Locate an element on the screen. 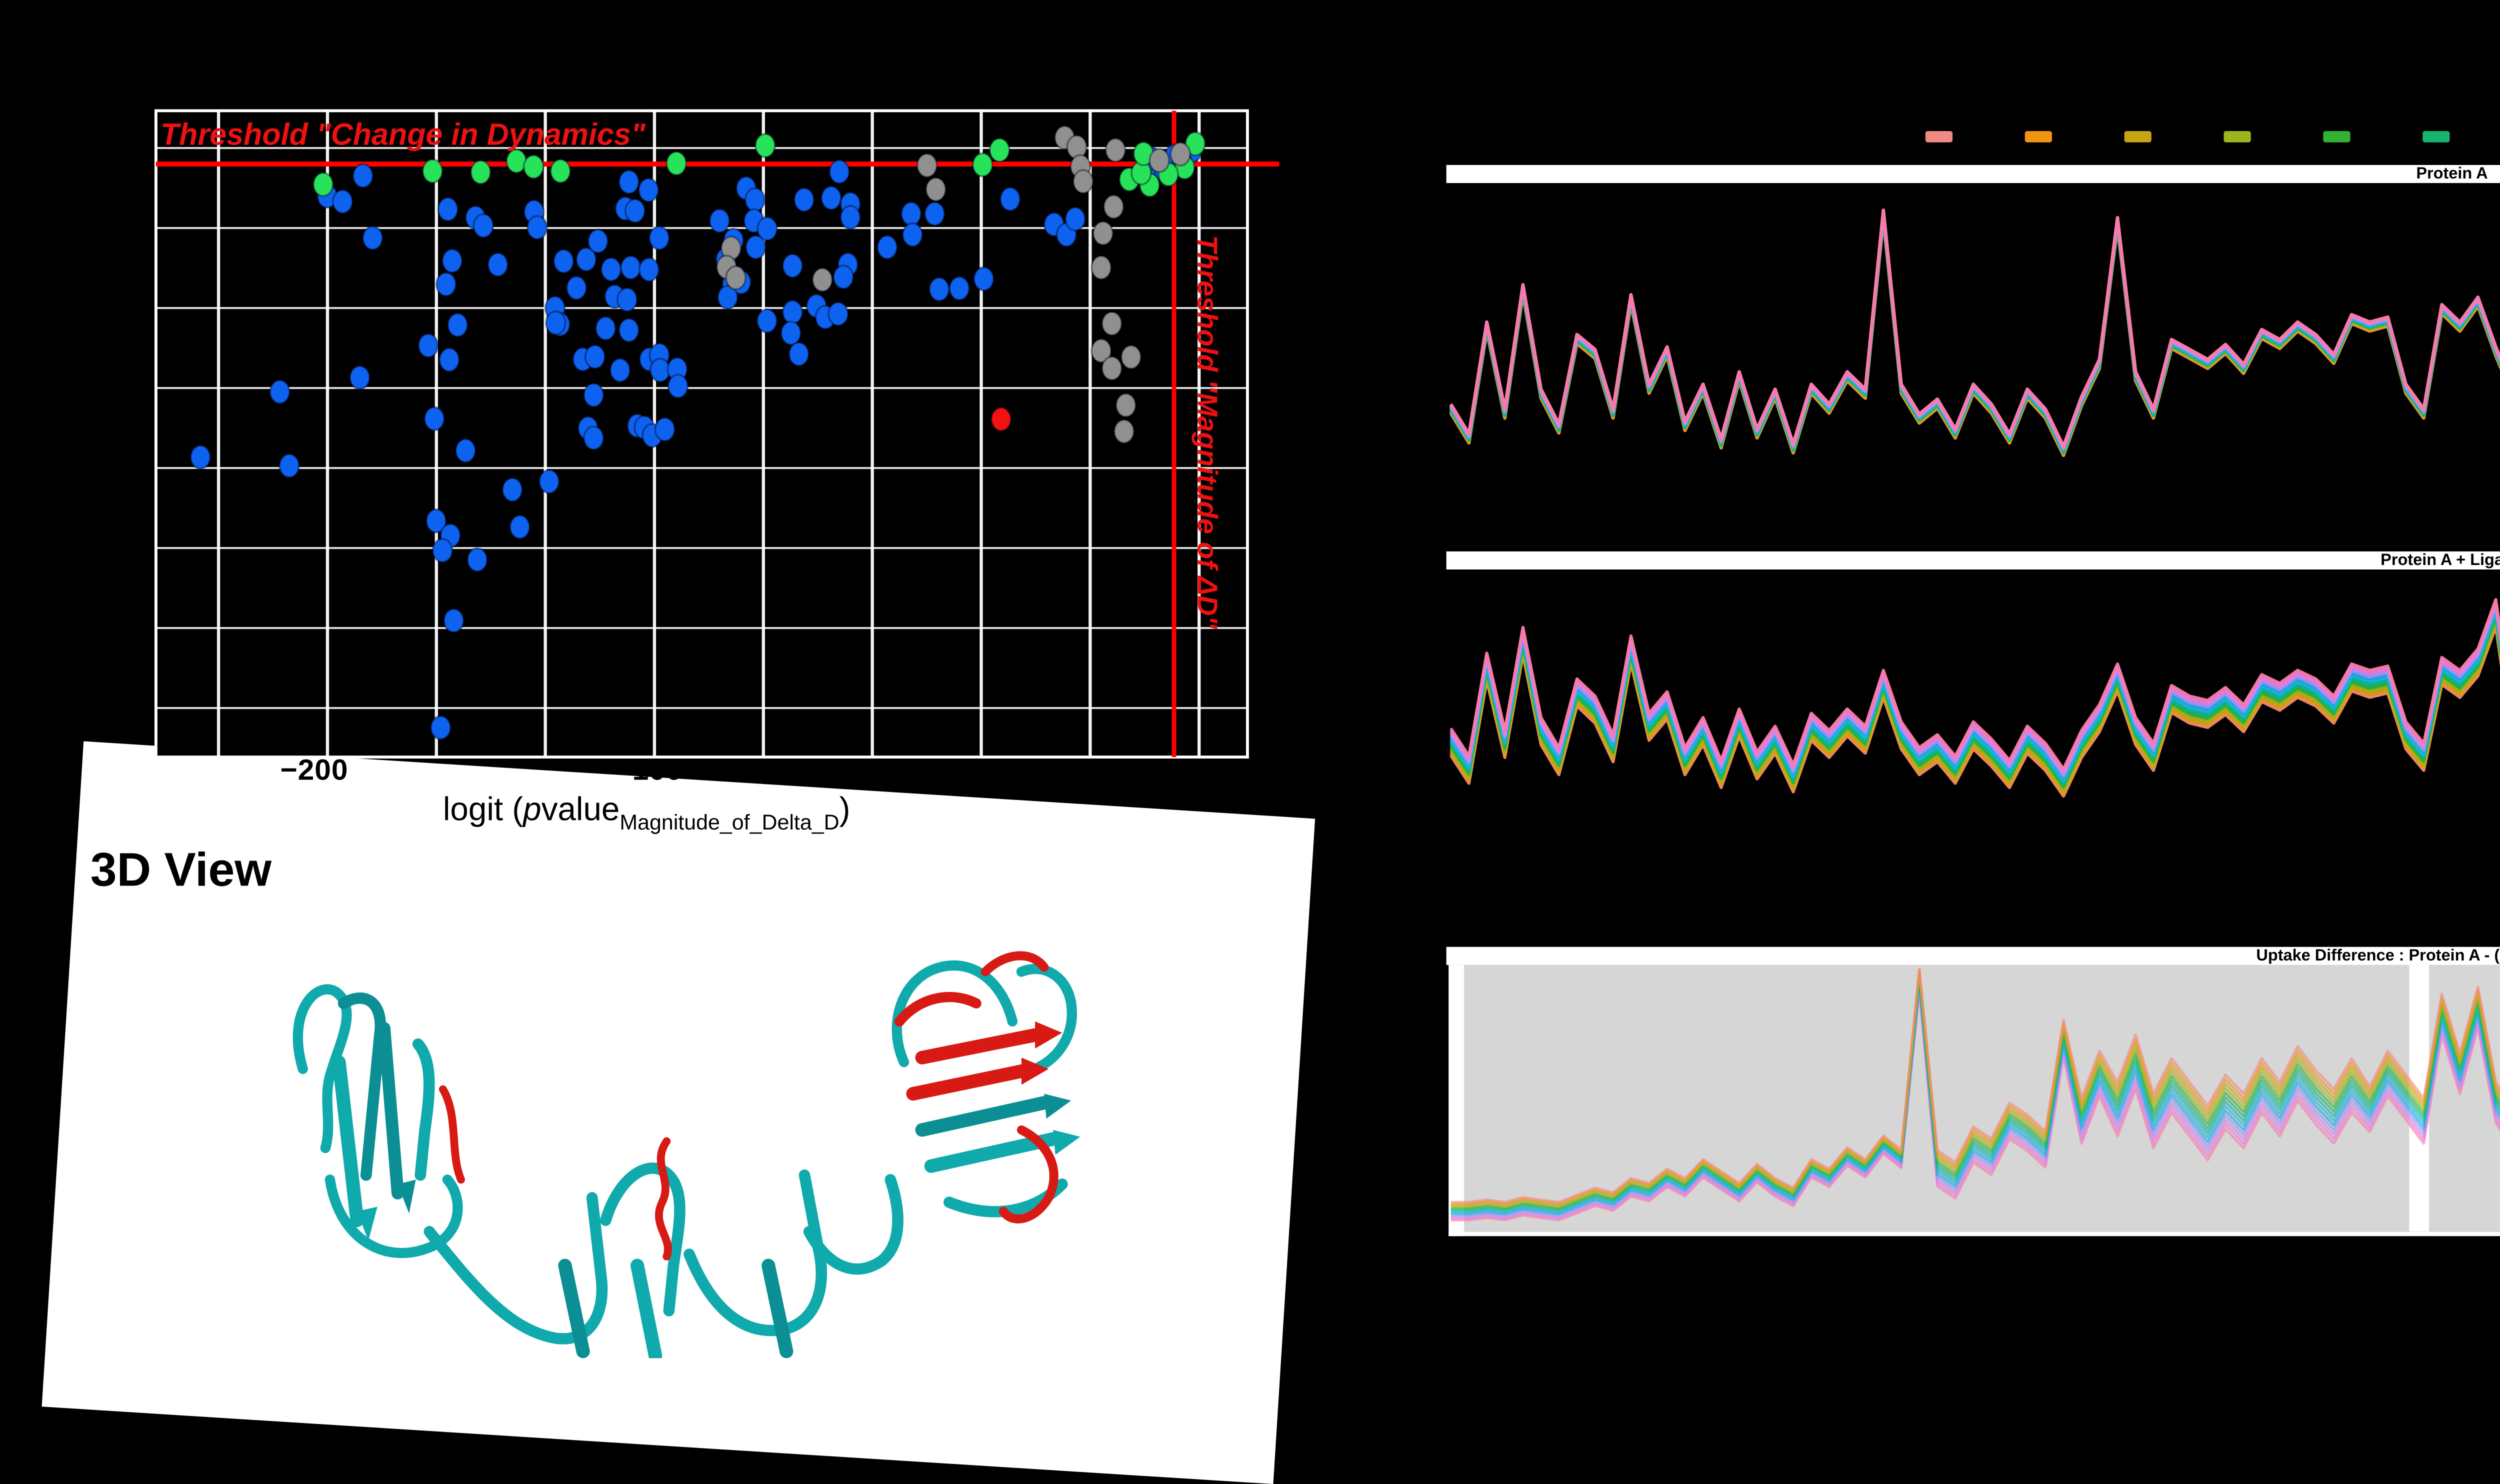 This screenshot has width=2500, height=1484. uptake-chart-uptake-difference is located at coordinates (1975, 1095).